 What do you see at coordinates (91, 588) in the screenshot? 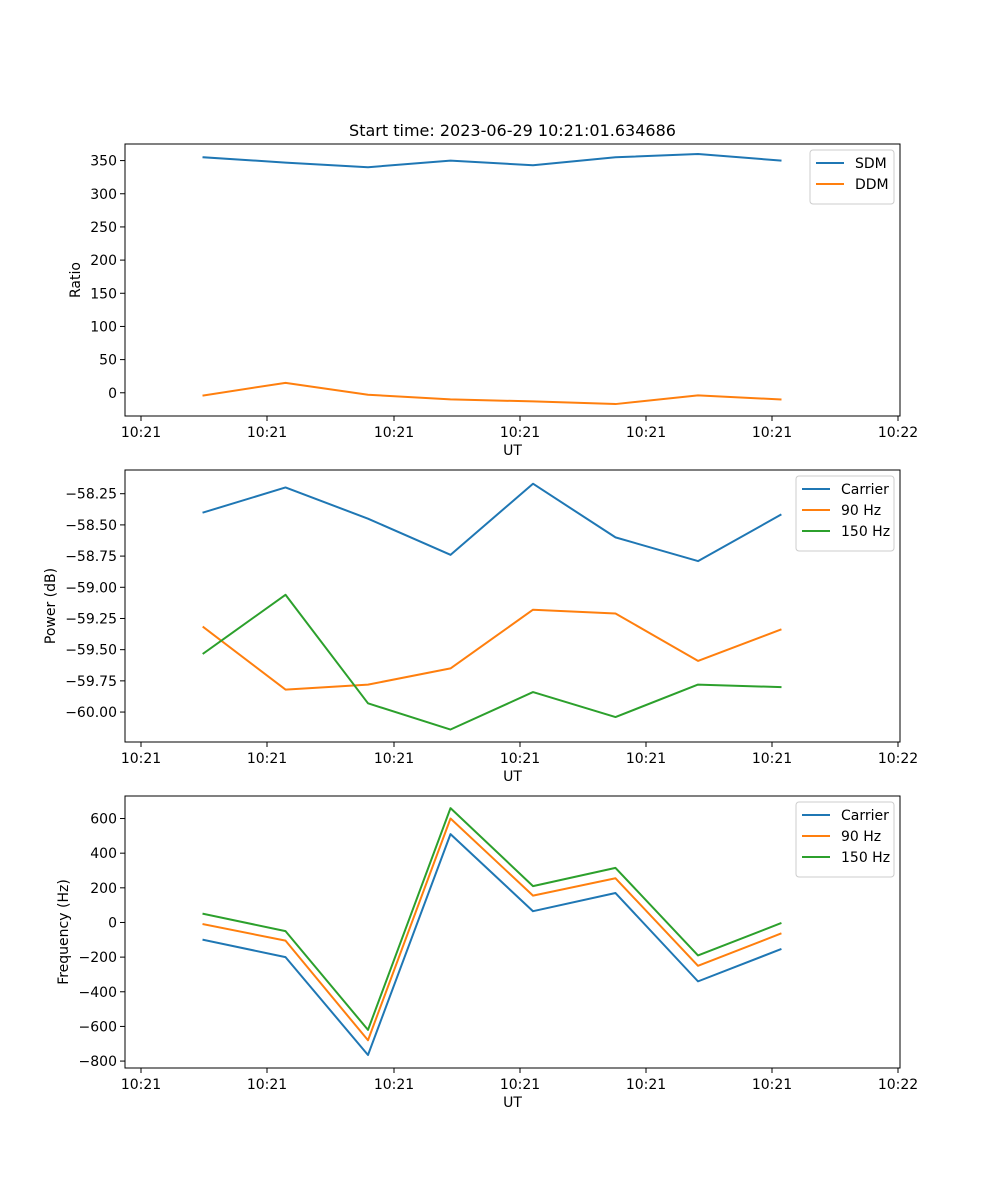
I see `y-tick-label: −59.00` at bounding box center [91, 588].